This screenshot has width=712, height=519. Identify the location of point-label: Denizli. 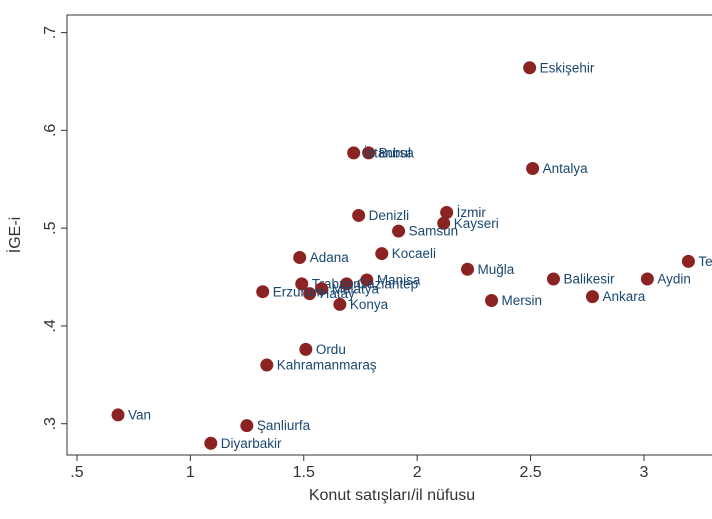
(389, 215).